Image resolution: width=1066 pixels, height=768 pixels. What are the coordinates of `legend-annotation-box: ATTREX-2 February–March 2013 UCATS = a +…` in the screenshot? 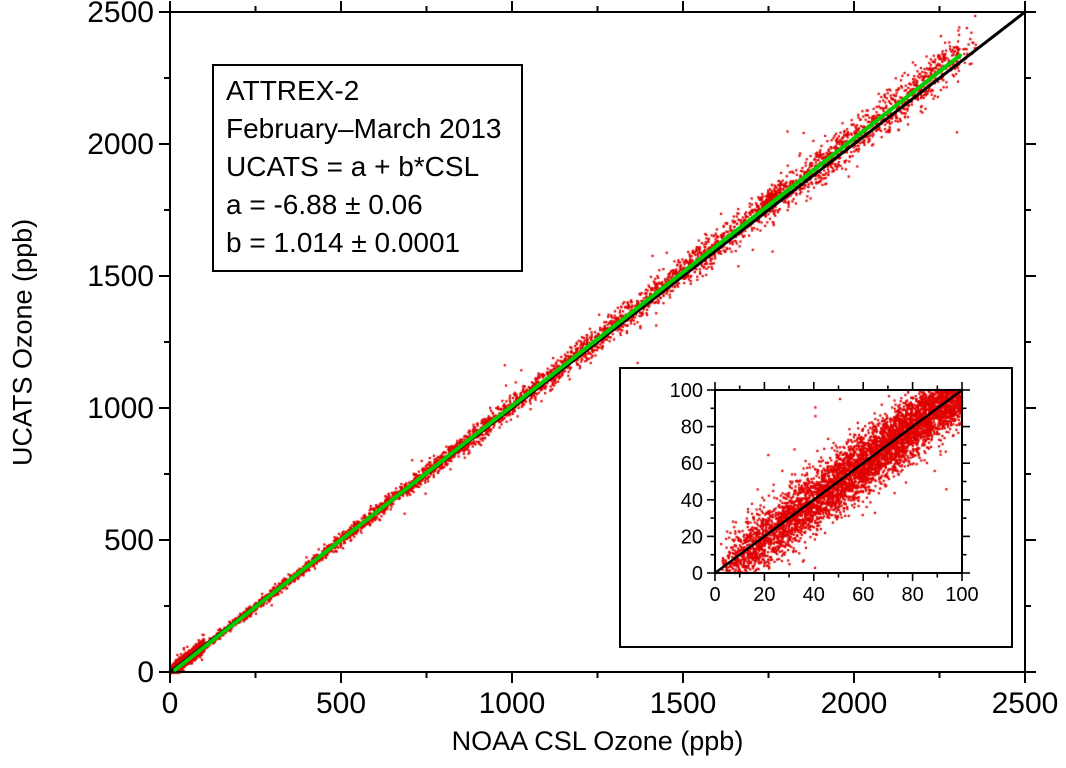 It's located at (368, 168).